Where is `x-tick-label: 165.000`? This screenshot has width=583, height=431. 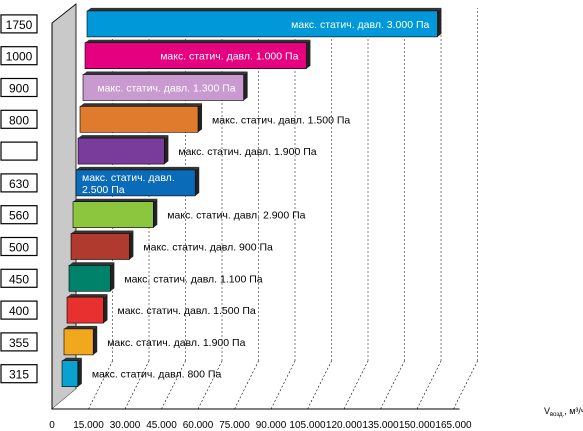 x-tick-label: 165.000 is located at coordinates (453, 425).